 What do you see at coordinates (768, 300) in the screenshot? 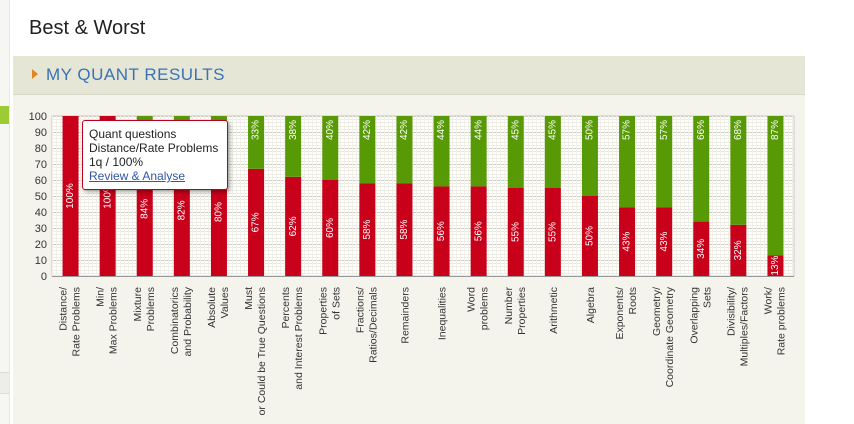
I see `x-tick-label: Work/` at bounding box center [768, 300].